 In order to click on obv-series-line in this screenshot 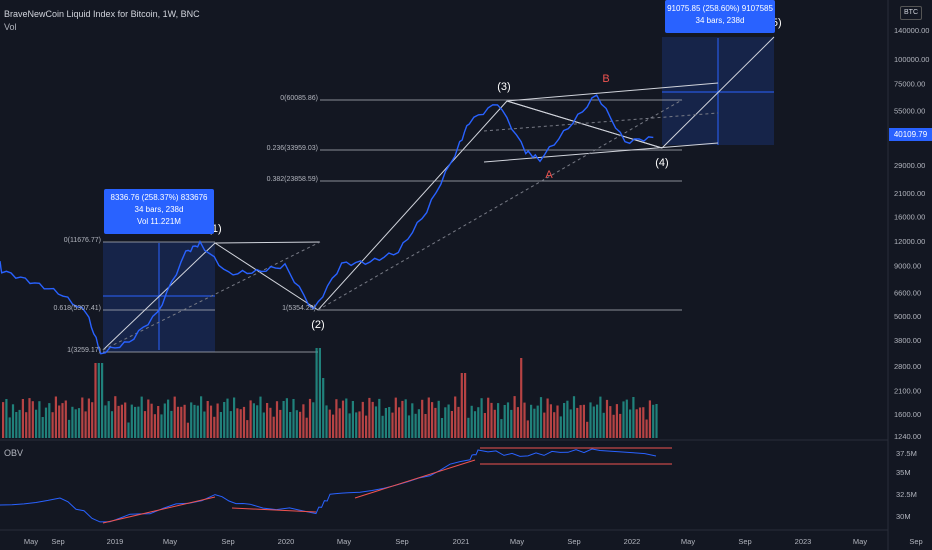, I will do `click(328, 485)`.